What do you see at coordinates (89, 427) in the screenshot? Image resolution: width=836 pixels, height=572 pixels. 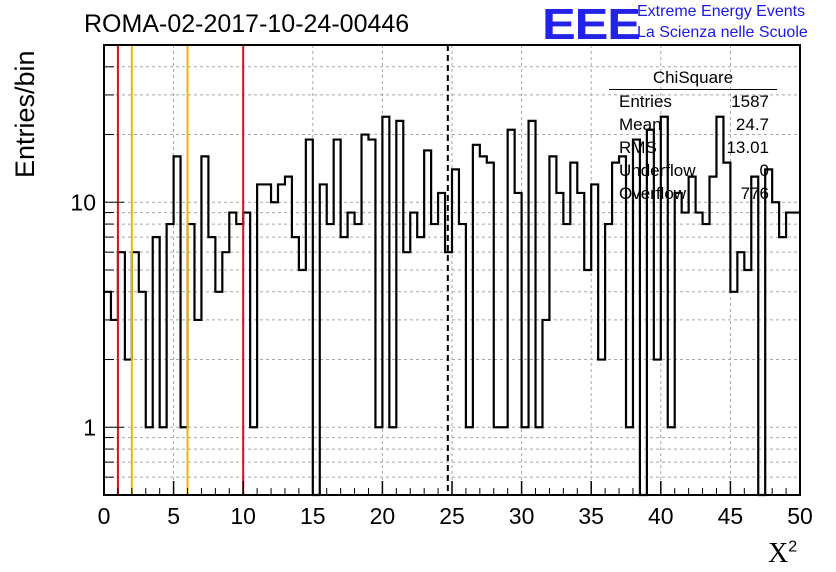 I see `y-tick-label: 1` at bounding box center [89, 427].